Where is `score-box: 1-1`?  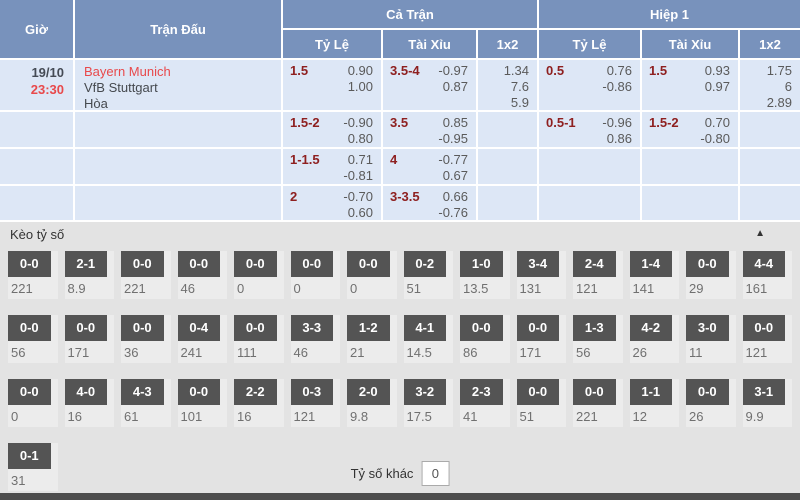 score-box: 1-1 is located at coordinates (651, 392).